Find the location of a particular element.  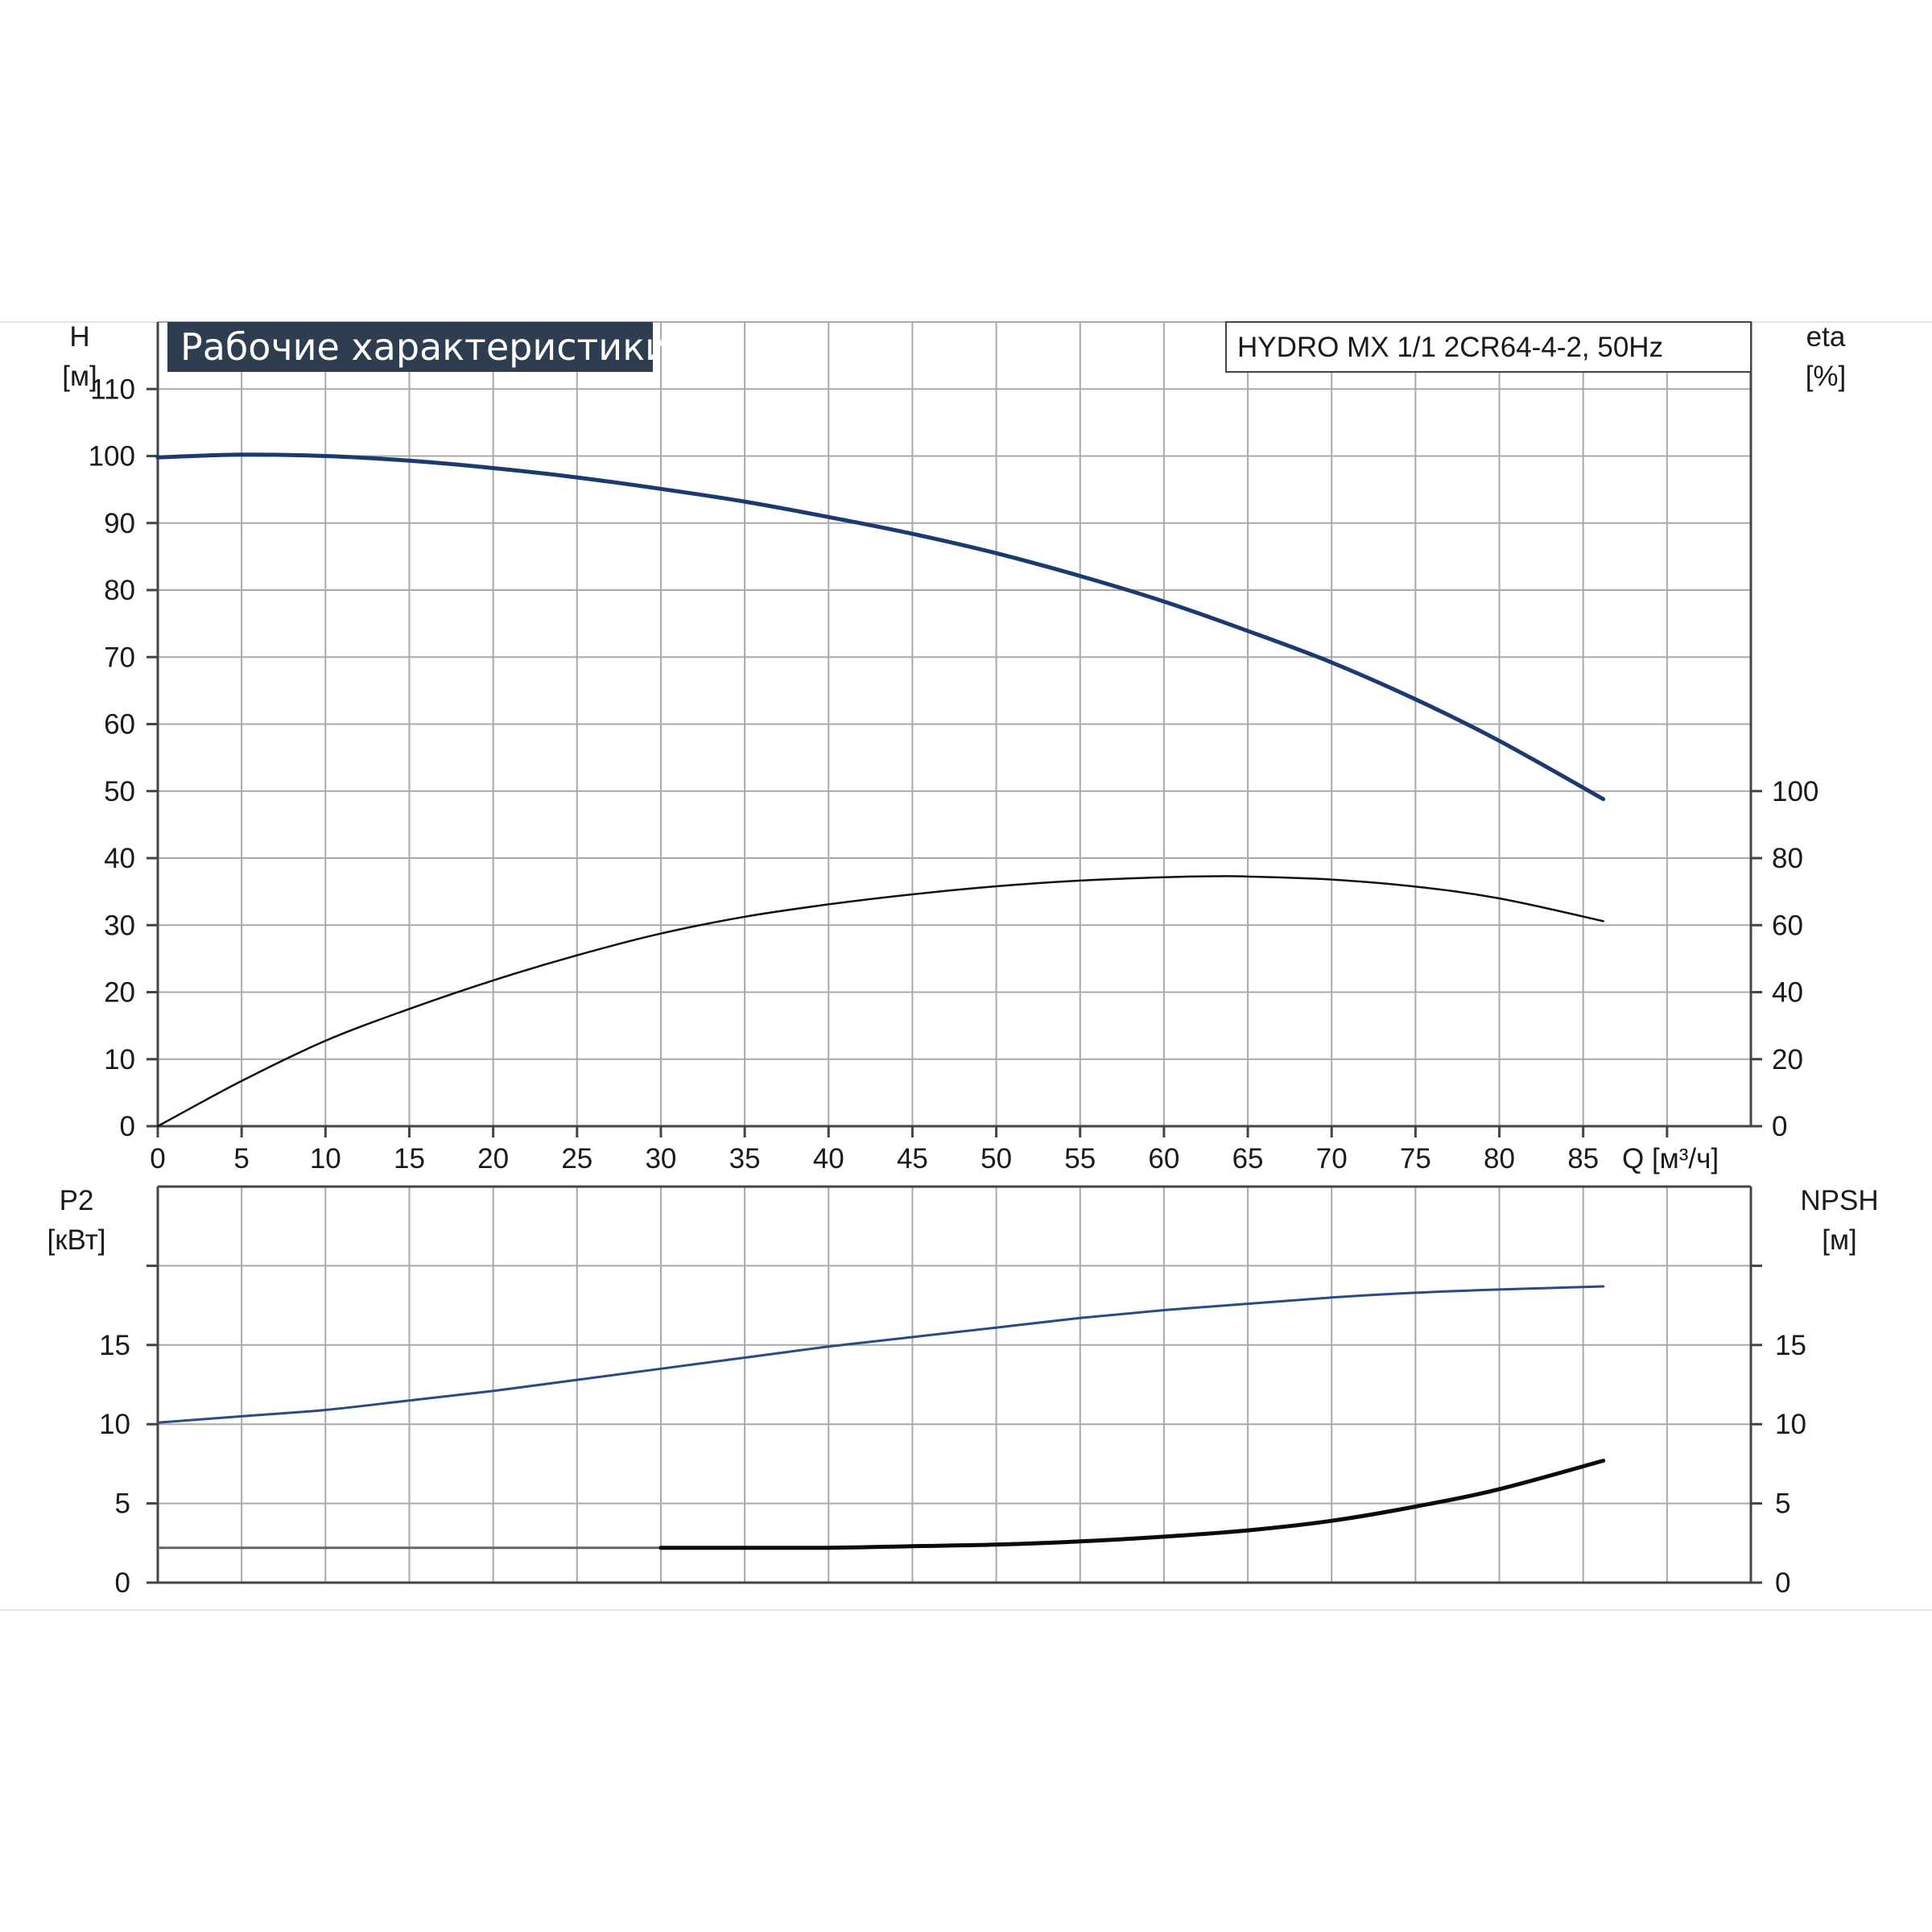

x-tick-label: 85 is located at coordinates (1583, 1158).